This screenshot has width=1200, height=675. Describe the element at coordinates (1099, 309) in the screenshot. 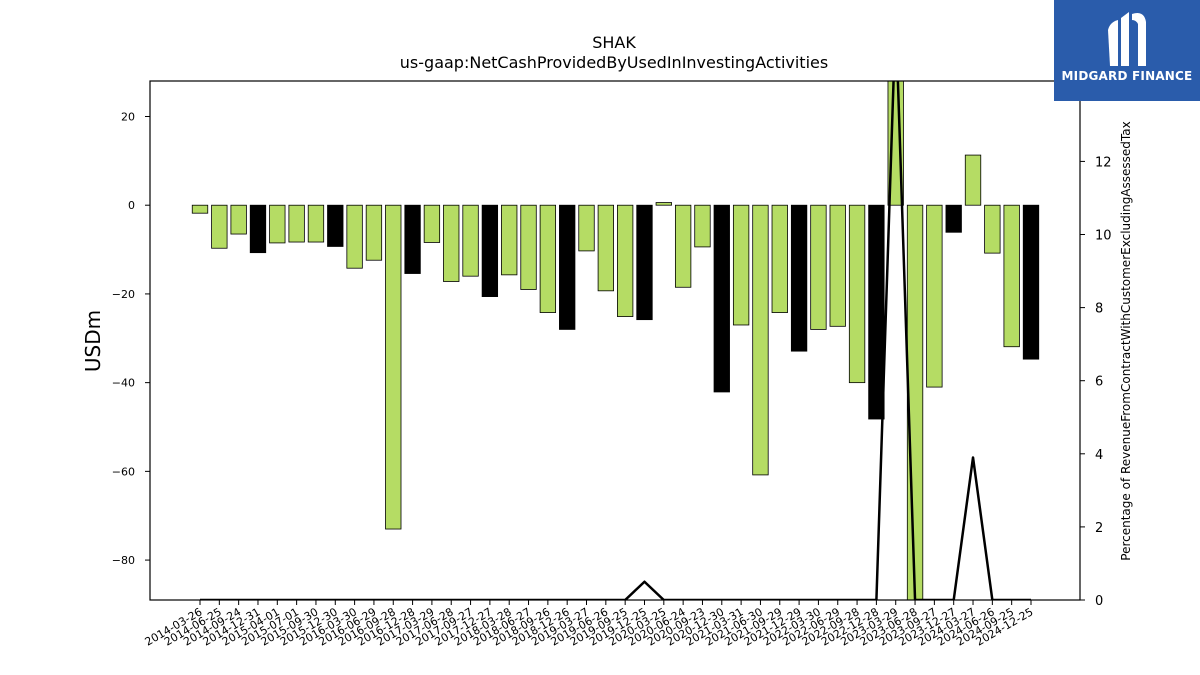

I see `y2-tick-label: 8` at that location.